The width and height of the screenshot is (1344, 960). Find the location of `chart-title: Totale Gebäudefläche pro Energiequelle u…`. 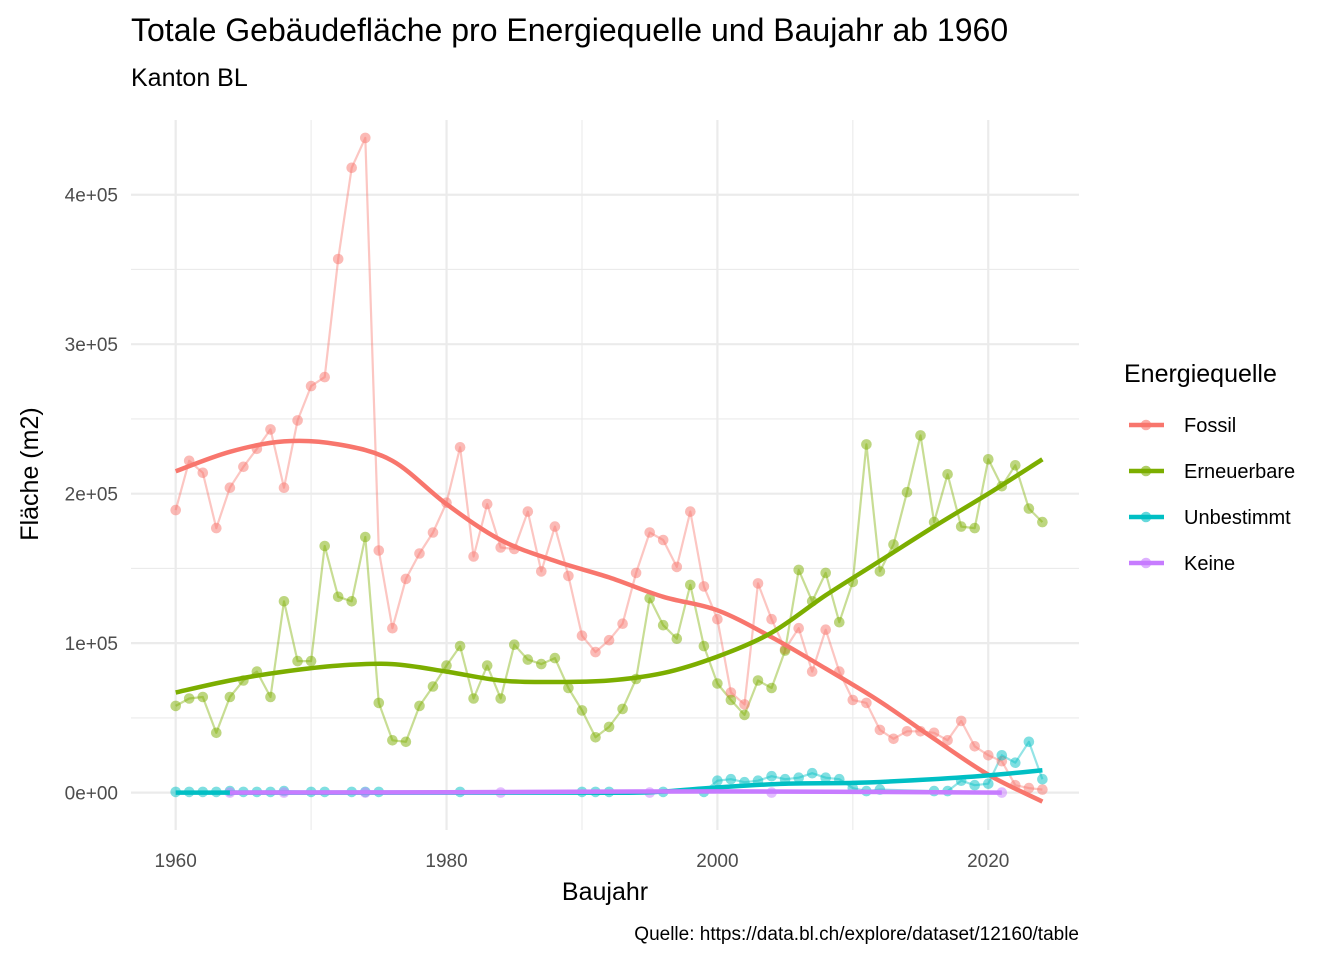

chart-title: Totale Gebäudefläche pro Energiequelle u… is located at coordinates (569, 30).